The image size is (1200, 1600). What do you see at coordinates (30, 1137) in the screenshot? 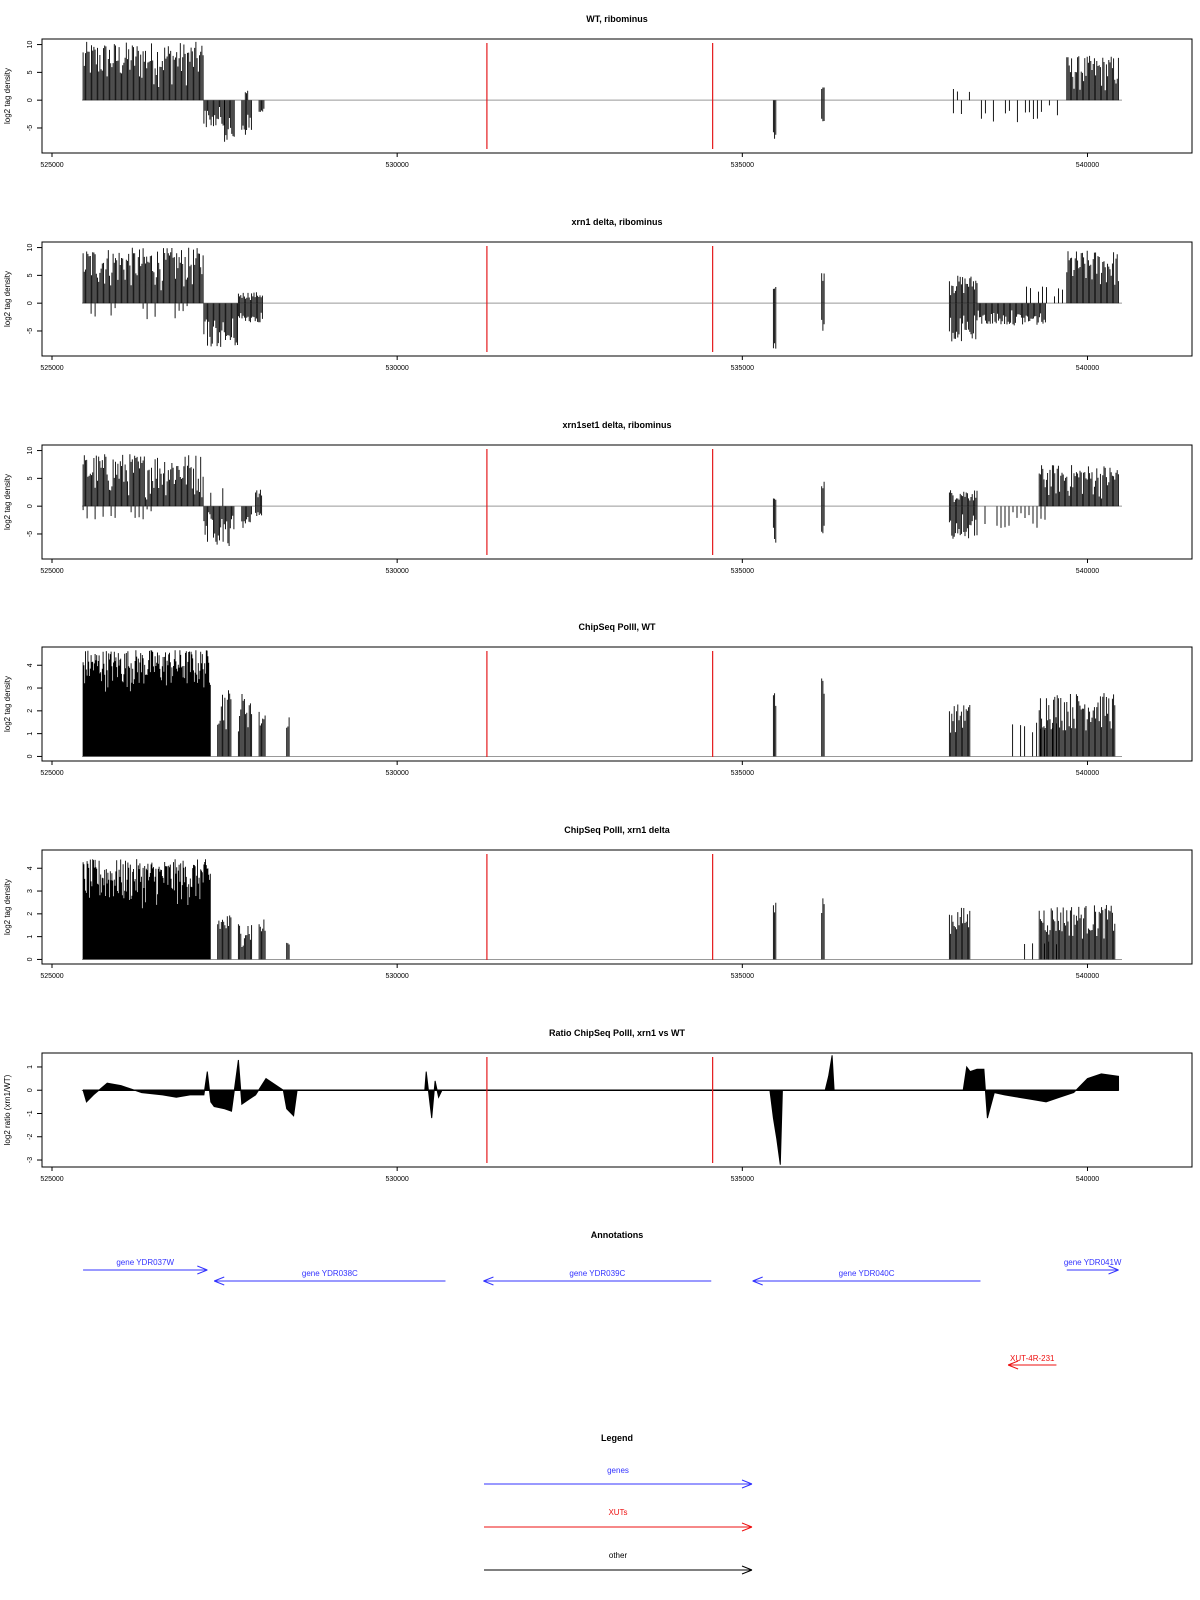
I see `y-tick-label: -2` at bounding box center [30, 1137].